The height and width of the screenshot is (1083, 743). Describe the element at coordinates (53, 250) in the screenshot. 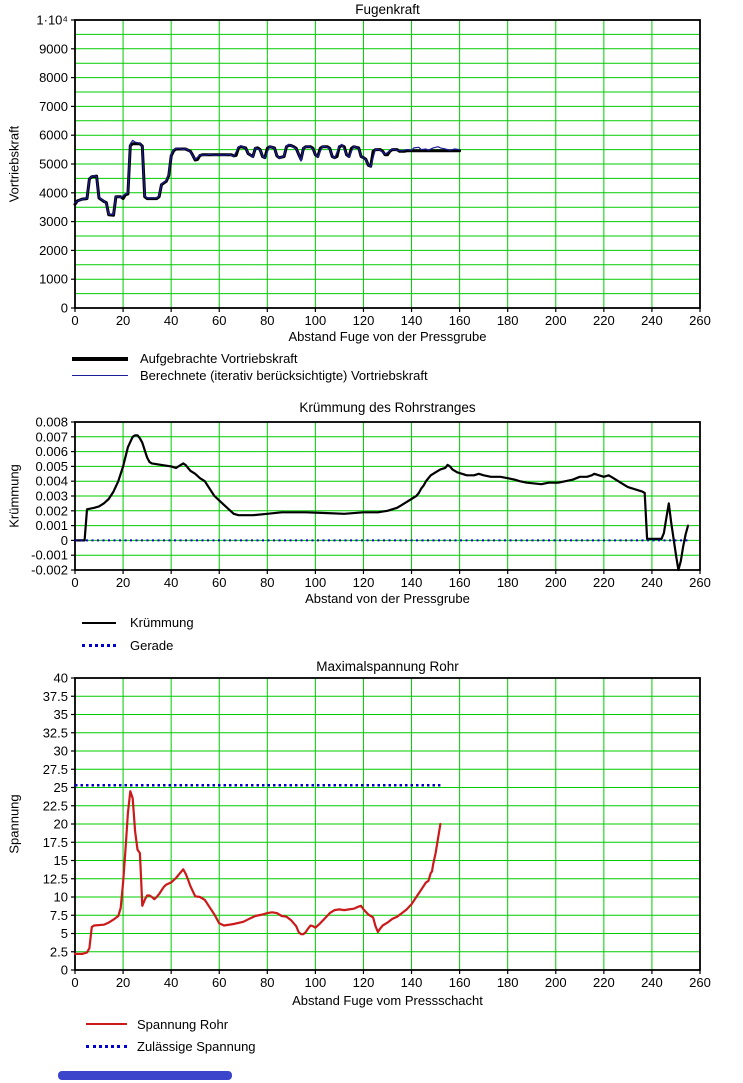

I see `svg-text: 2000` at that location.